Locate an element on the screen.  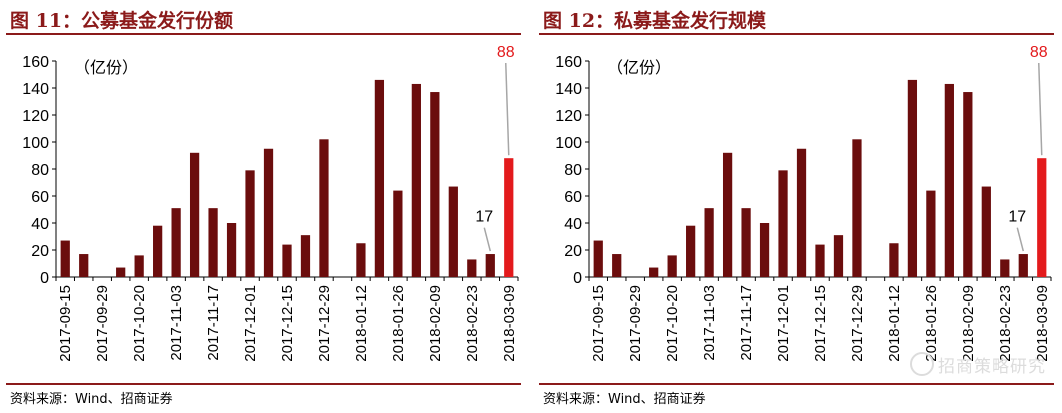
figure-title: 图 11：公募基金发行份额 is located at coordinates (122, 21).